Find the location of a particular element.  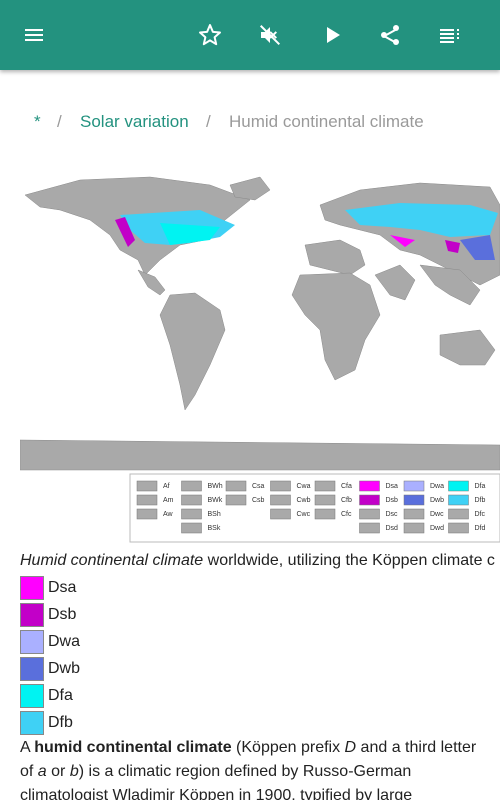

legend-label: Cwa is located at coordinates (304, 486).